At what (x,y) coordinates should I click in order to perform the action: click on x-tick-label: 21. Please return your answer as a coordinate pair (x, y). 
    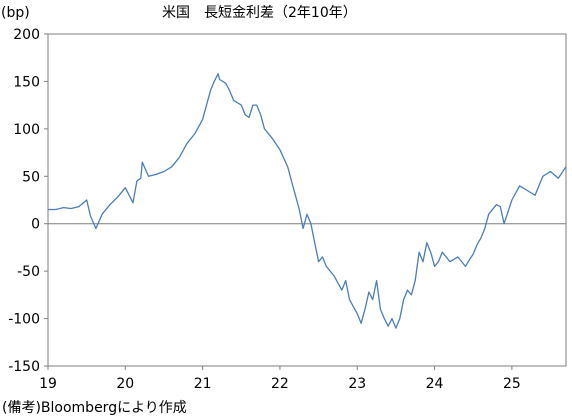
    Looking at the image, I should click on (203, 384).